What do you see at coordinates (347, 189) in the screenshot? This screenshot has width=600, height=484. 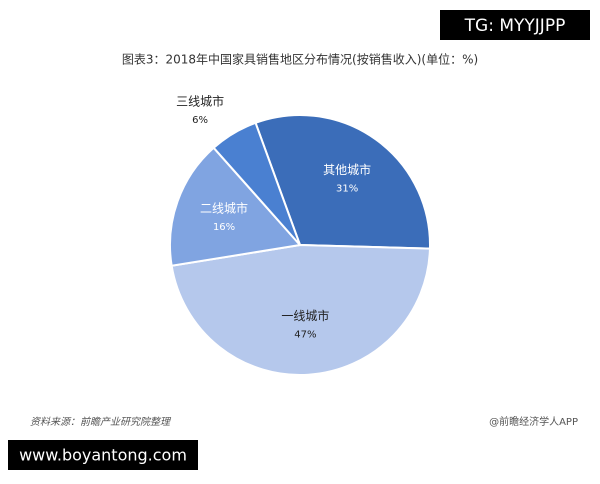 I see `slice-value: 31%` at bounding box center [347, 189].